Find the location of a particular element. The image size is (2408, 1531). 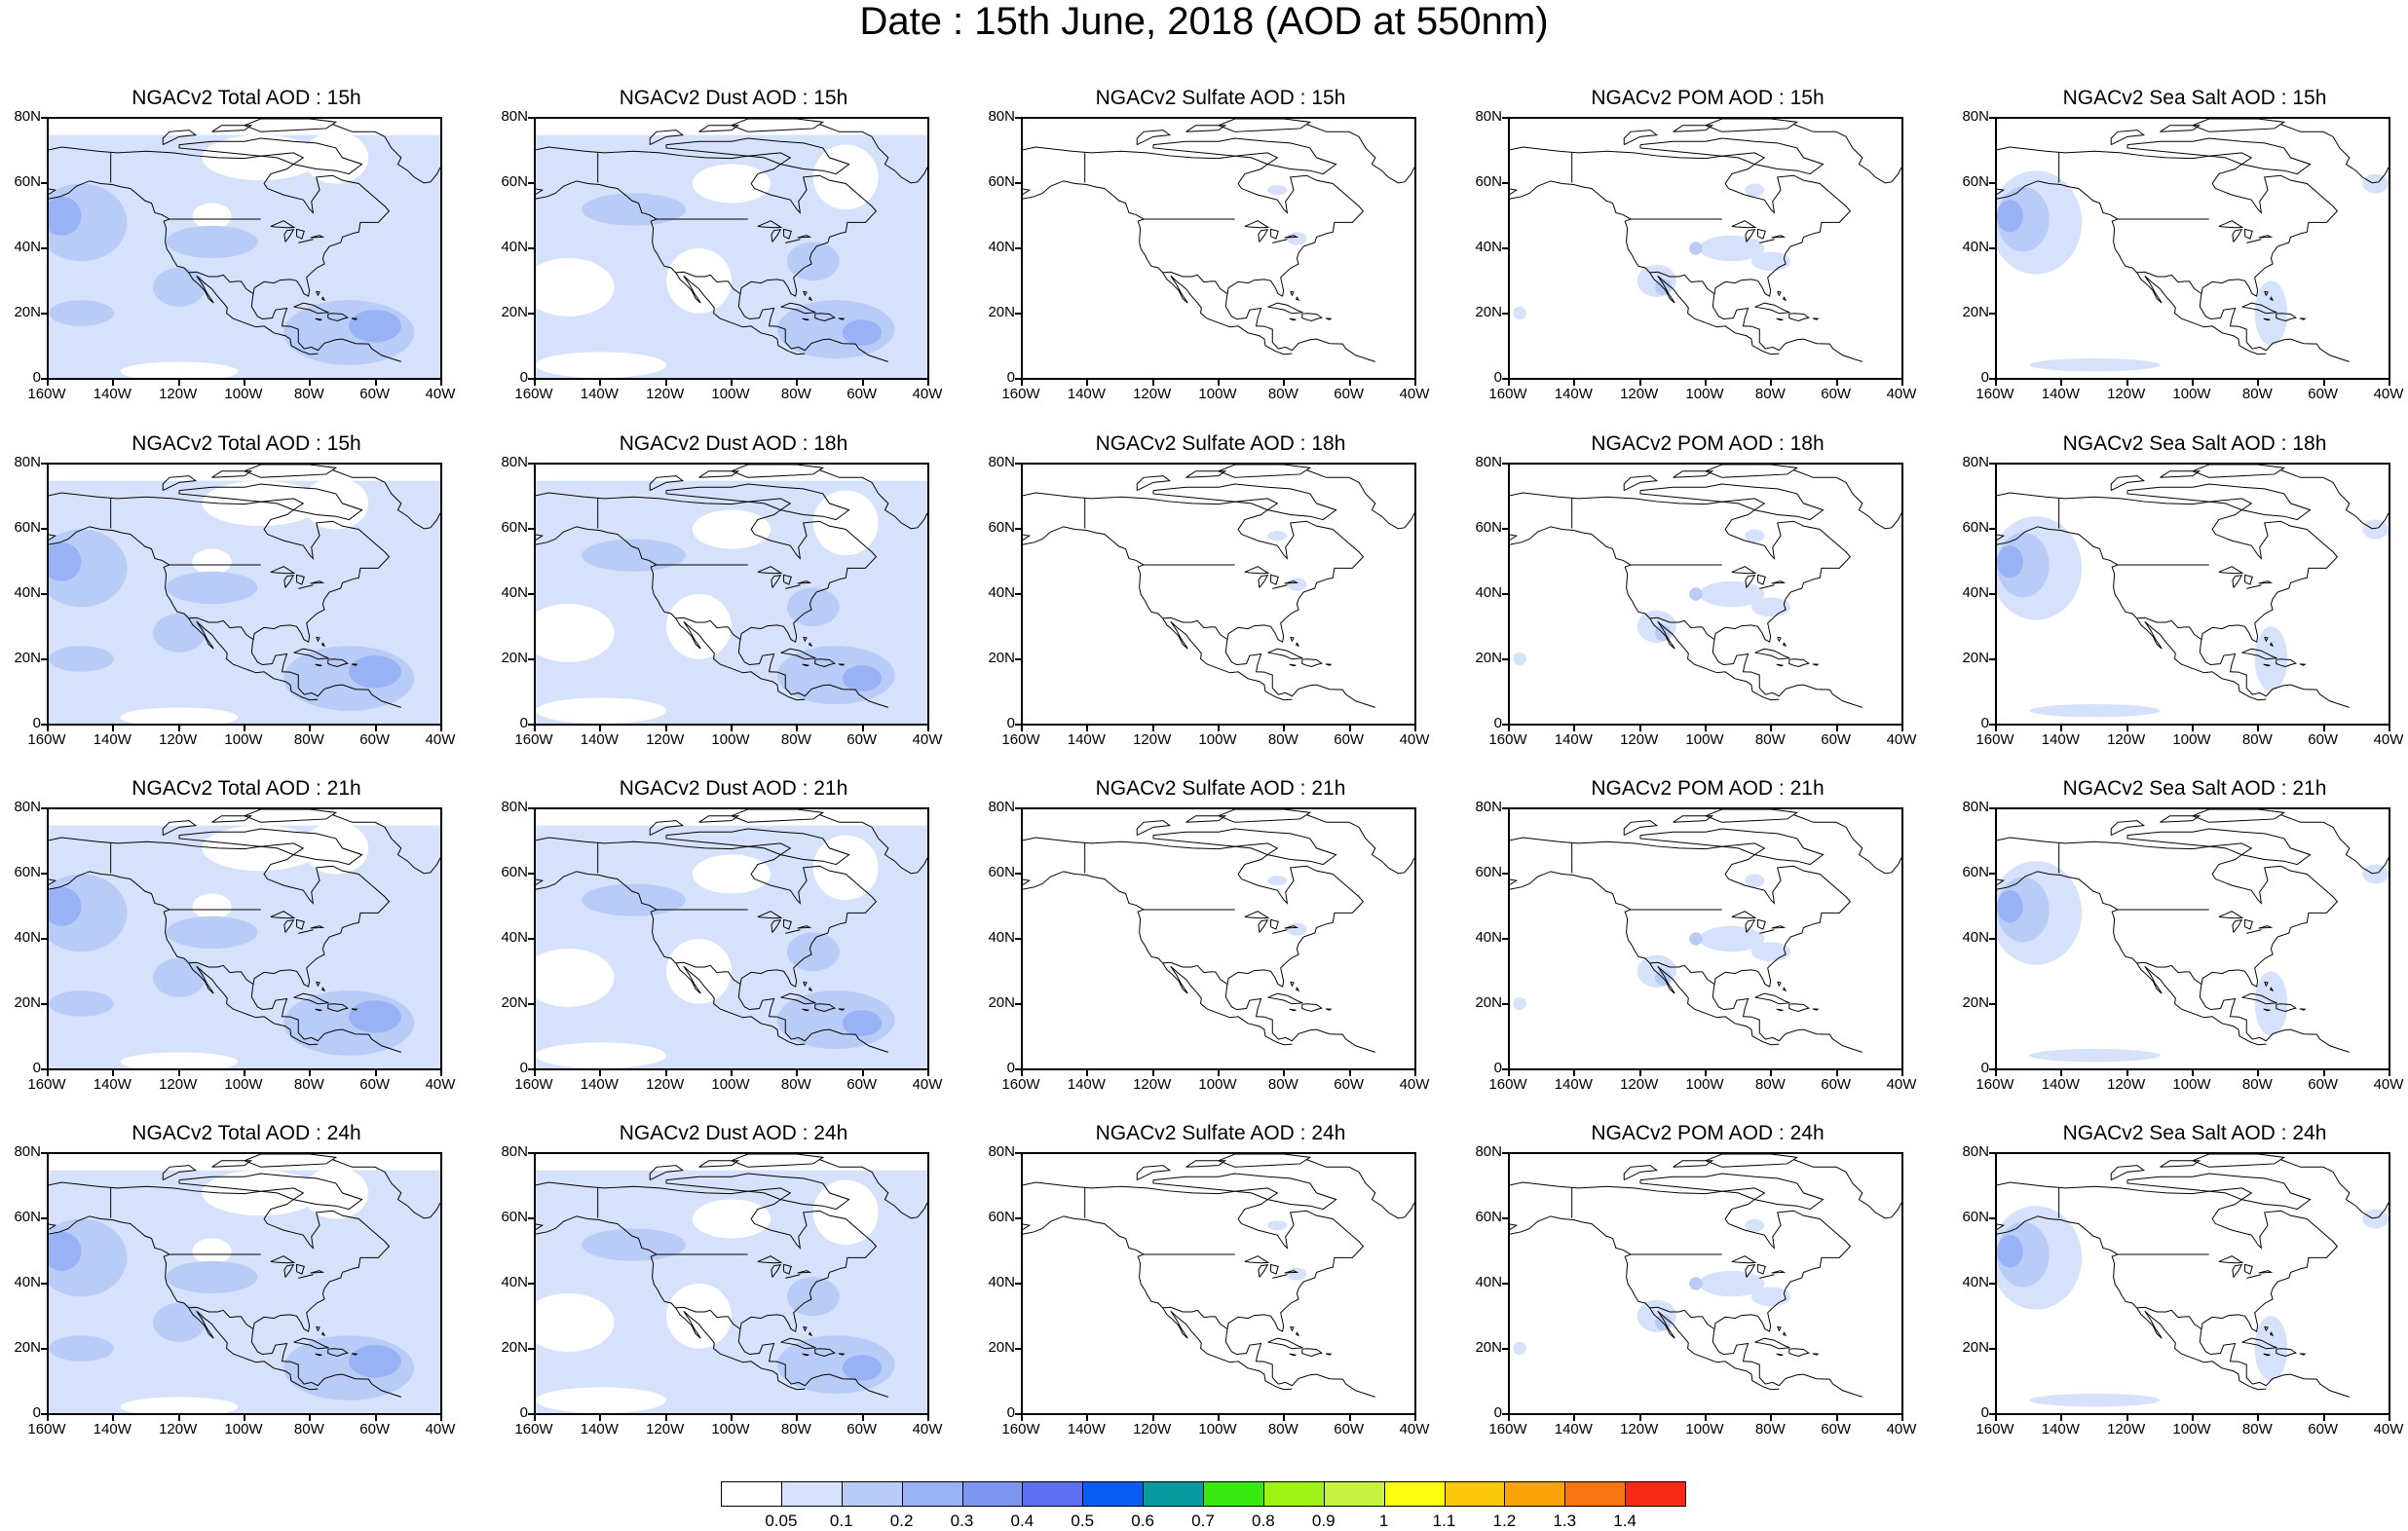

colorbar-label: 0.1 is located at coordinates (841, 1521).